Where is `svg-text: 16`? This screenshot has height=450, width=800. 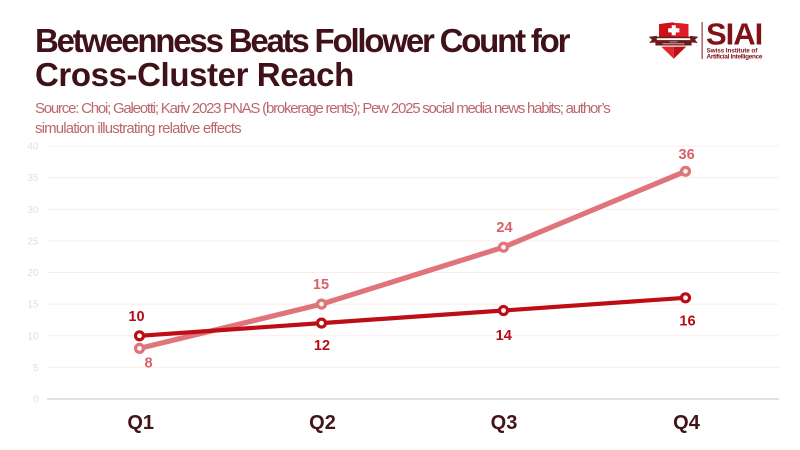
svg-text: 16 is located at coordinates (687, 322).